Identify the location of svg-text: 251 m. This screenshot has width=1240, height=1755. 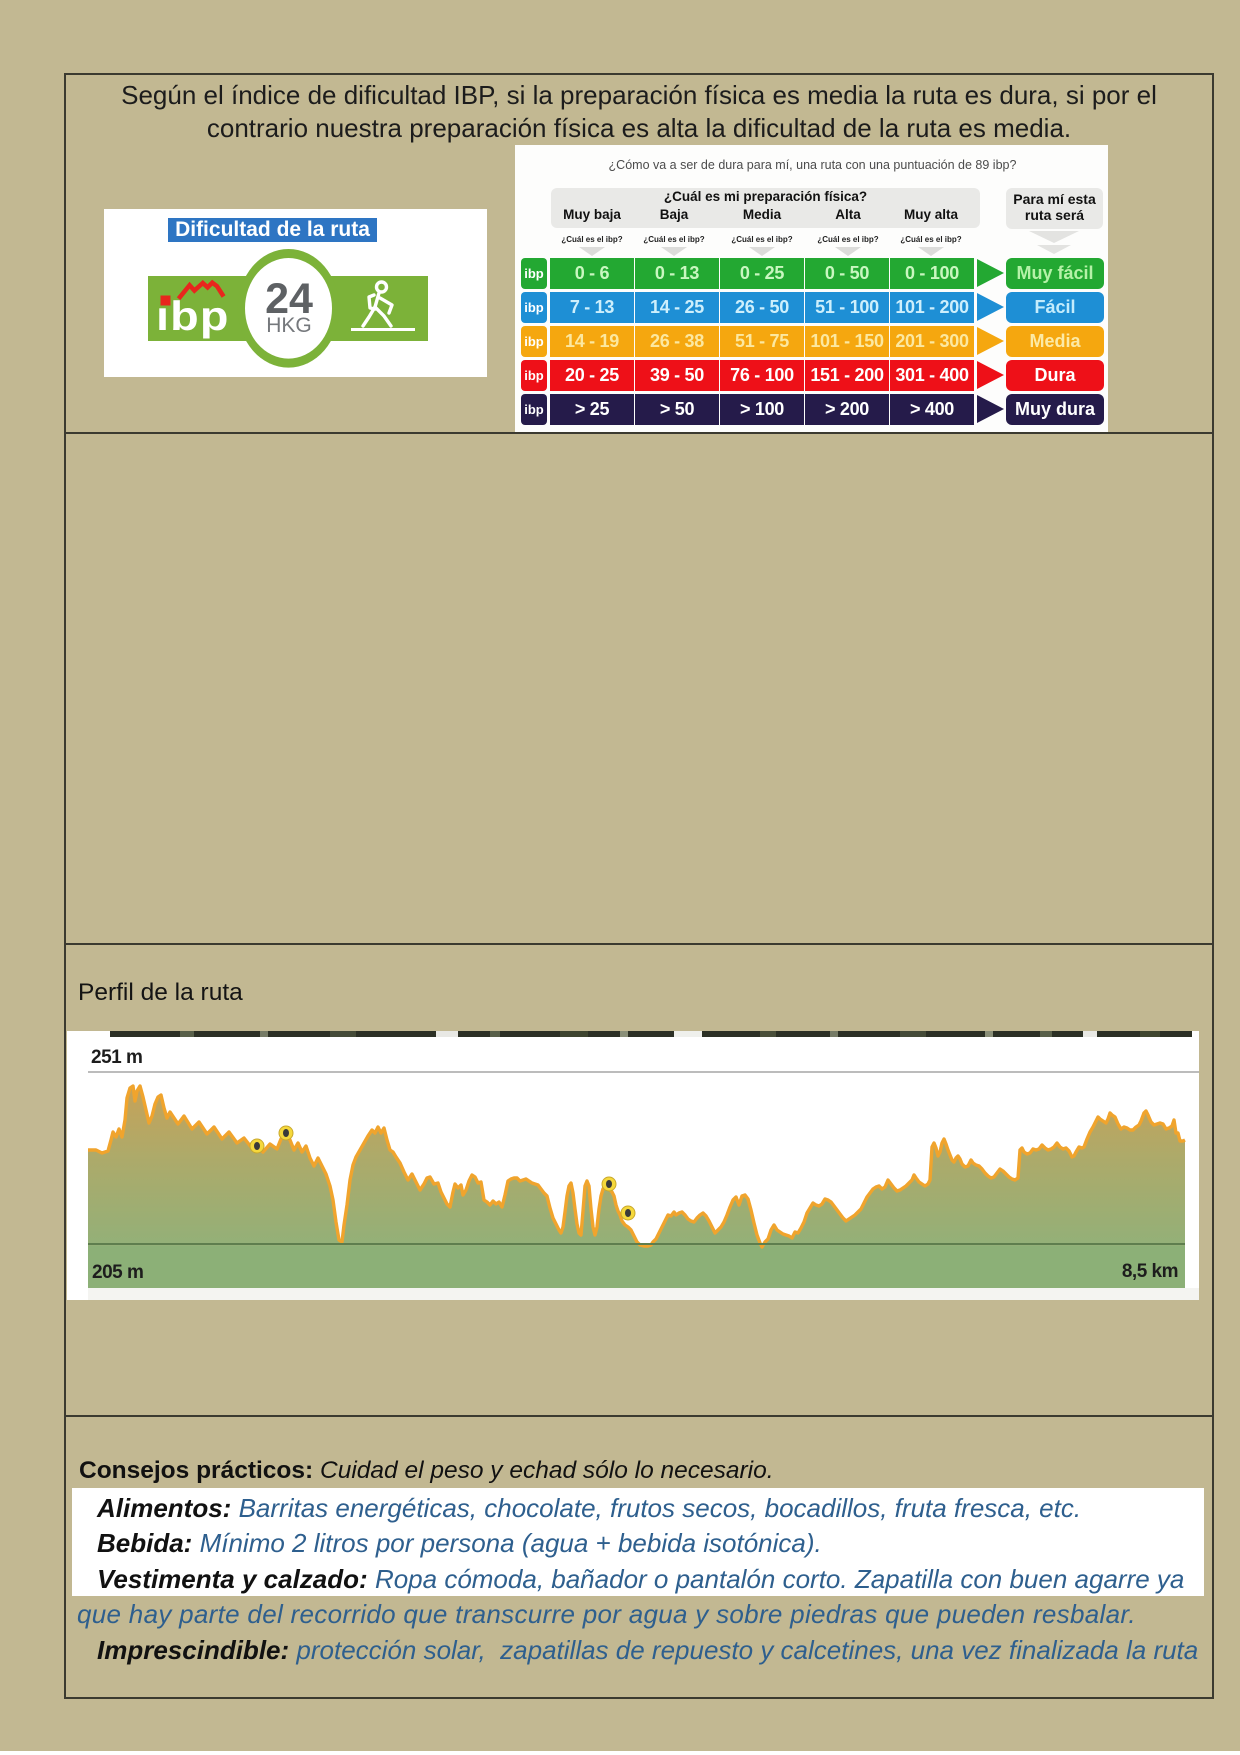
(116, 1057).